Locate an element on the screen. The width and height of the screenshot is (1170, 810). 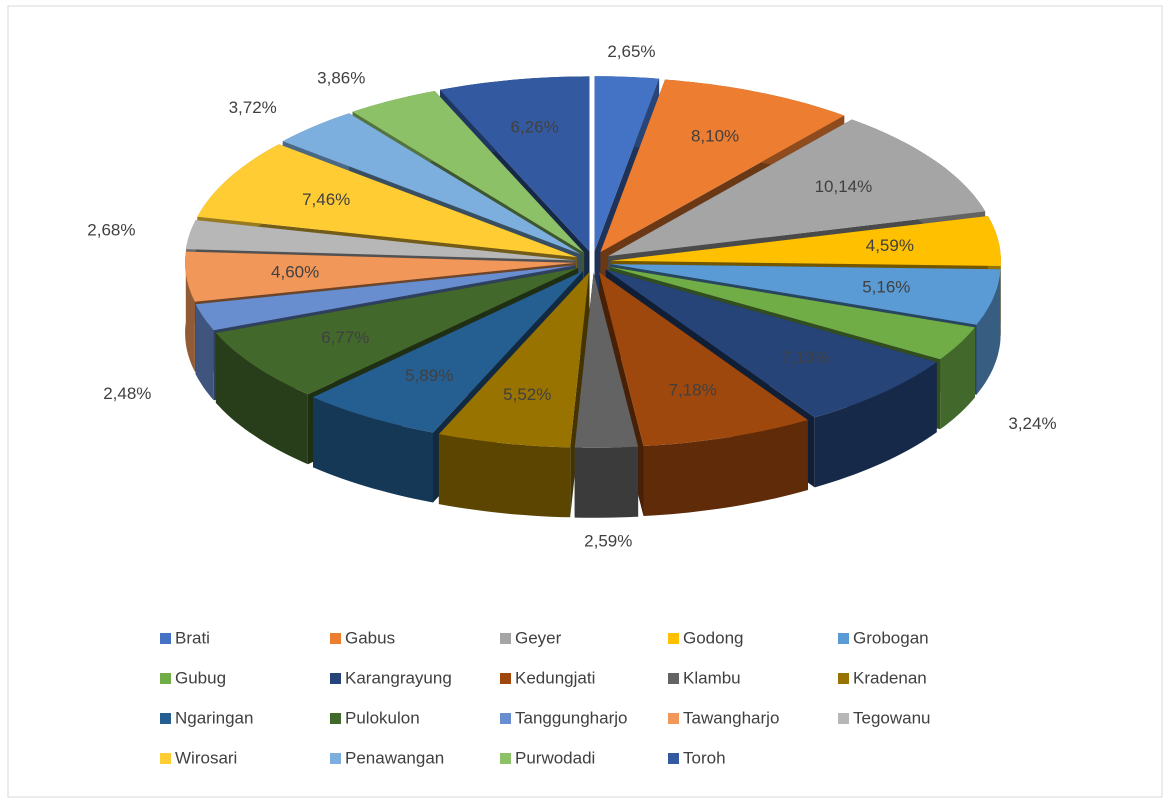
legend-label: Tegowanu is located at coordinates (892, 717).